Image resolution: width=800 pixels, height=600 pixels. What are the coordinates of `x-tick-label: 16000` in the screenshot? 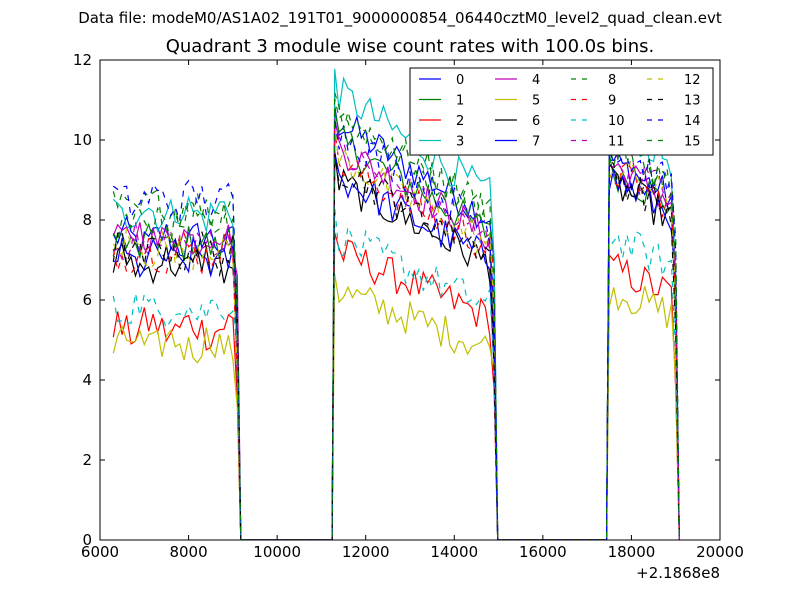 It's located at (543, 552).